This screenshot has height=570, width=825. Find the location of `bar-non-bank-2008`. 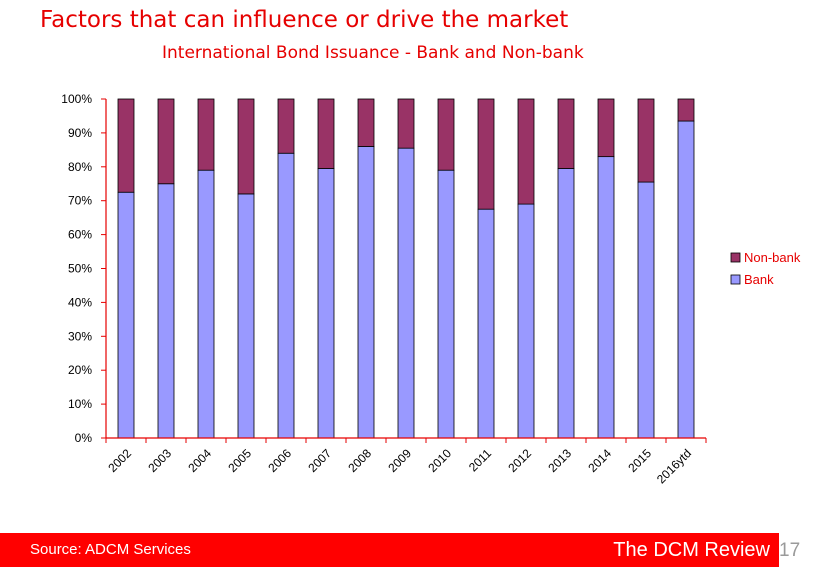

bar-non-bank-2008 is located at coordinates (366, 122).